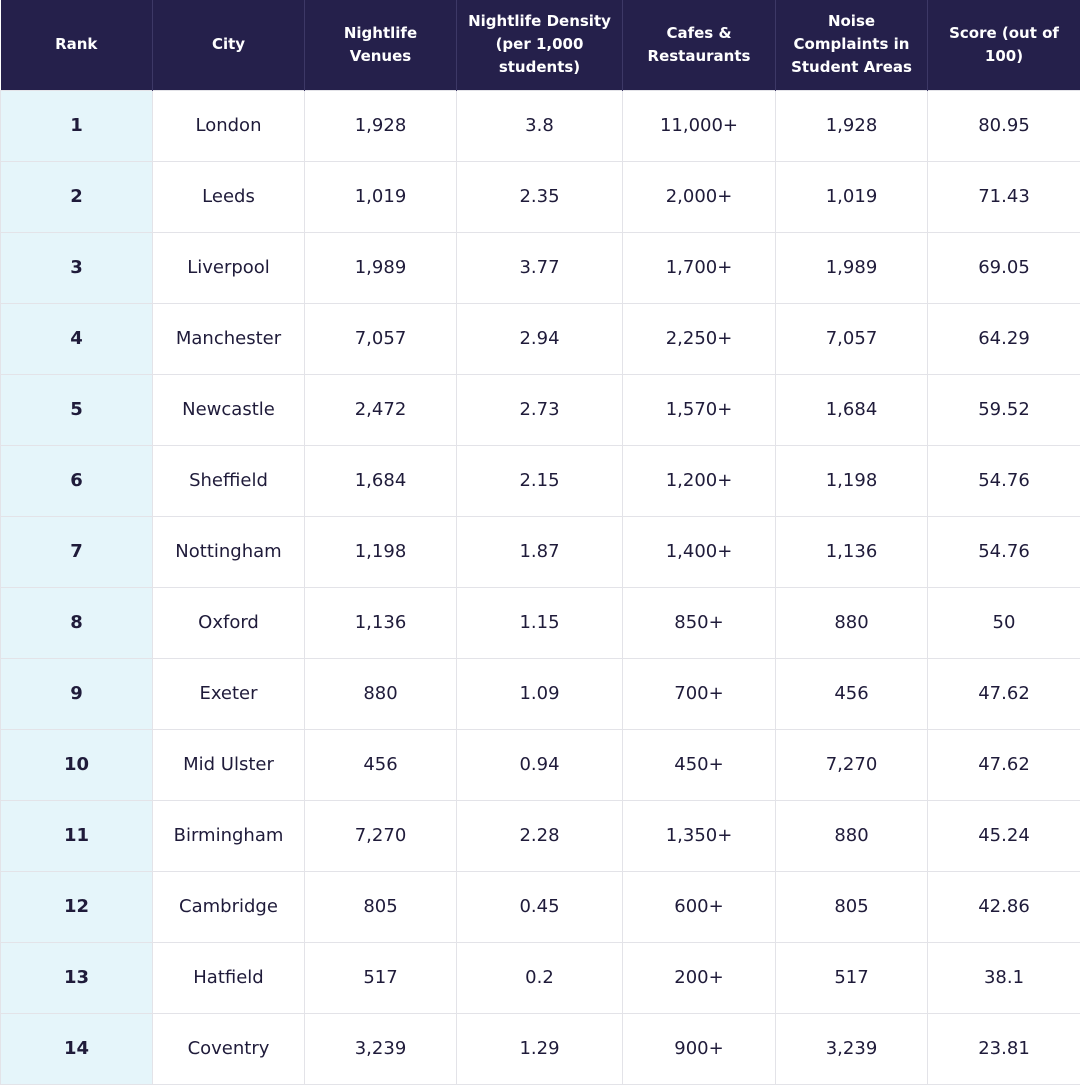  I want to click on table-cell: Oxford, so click(229, 622).